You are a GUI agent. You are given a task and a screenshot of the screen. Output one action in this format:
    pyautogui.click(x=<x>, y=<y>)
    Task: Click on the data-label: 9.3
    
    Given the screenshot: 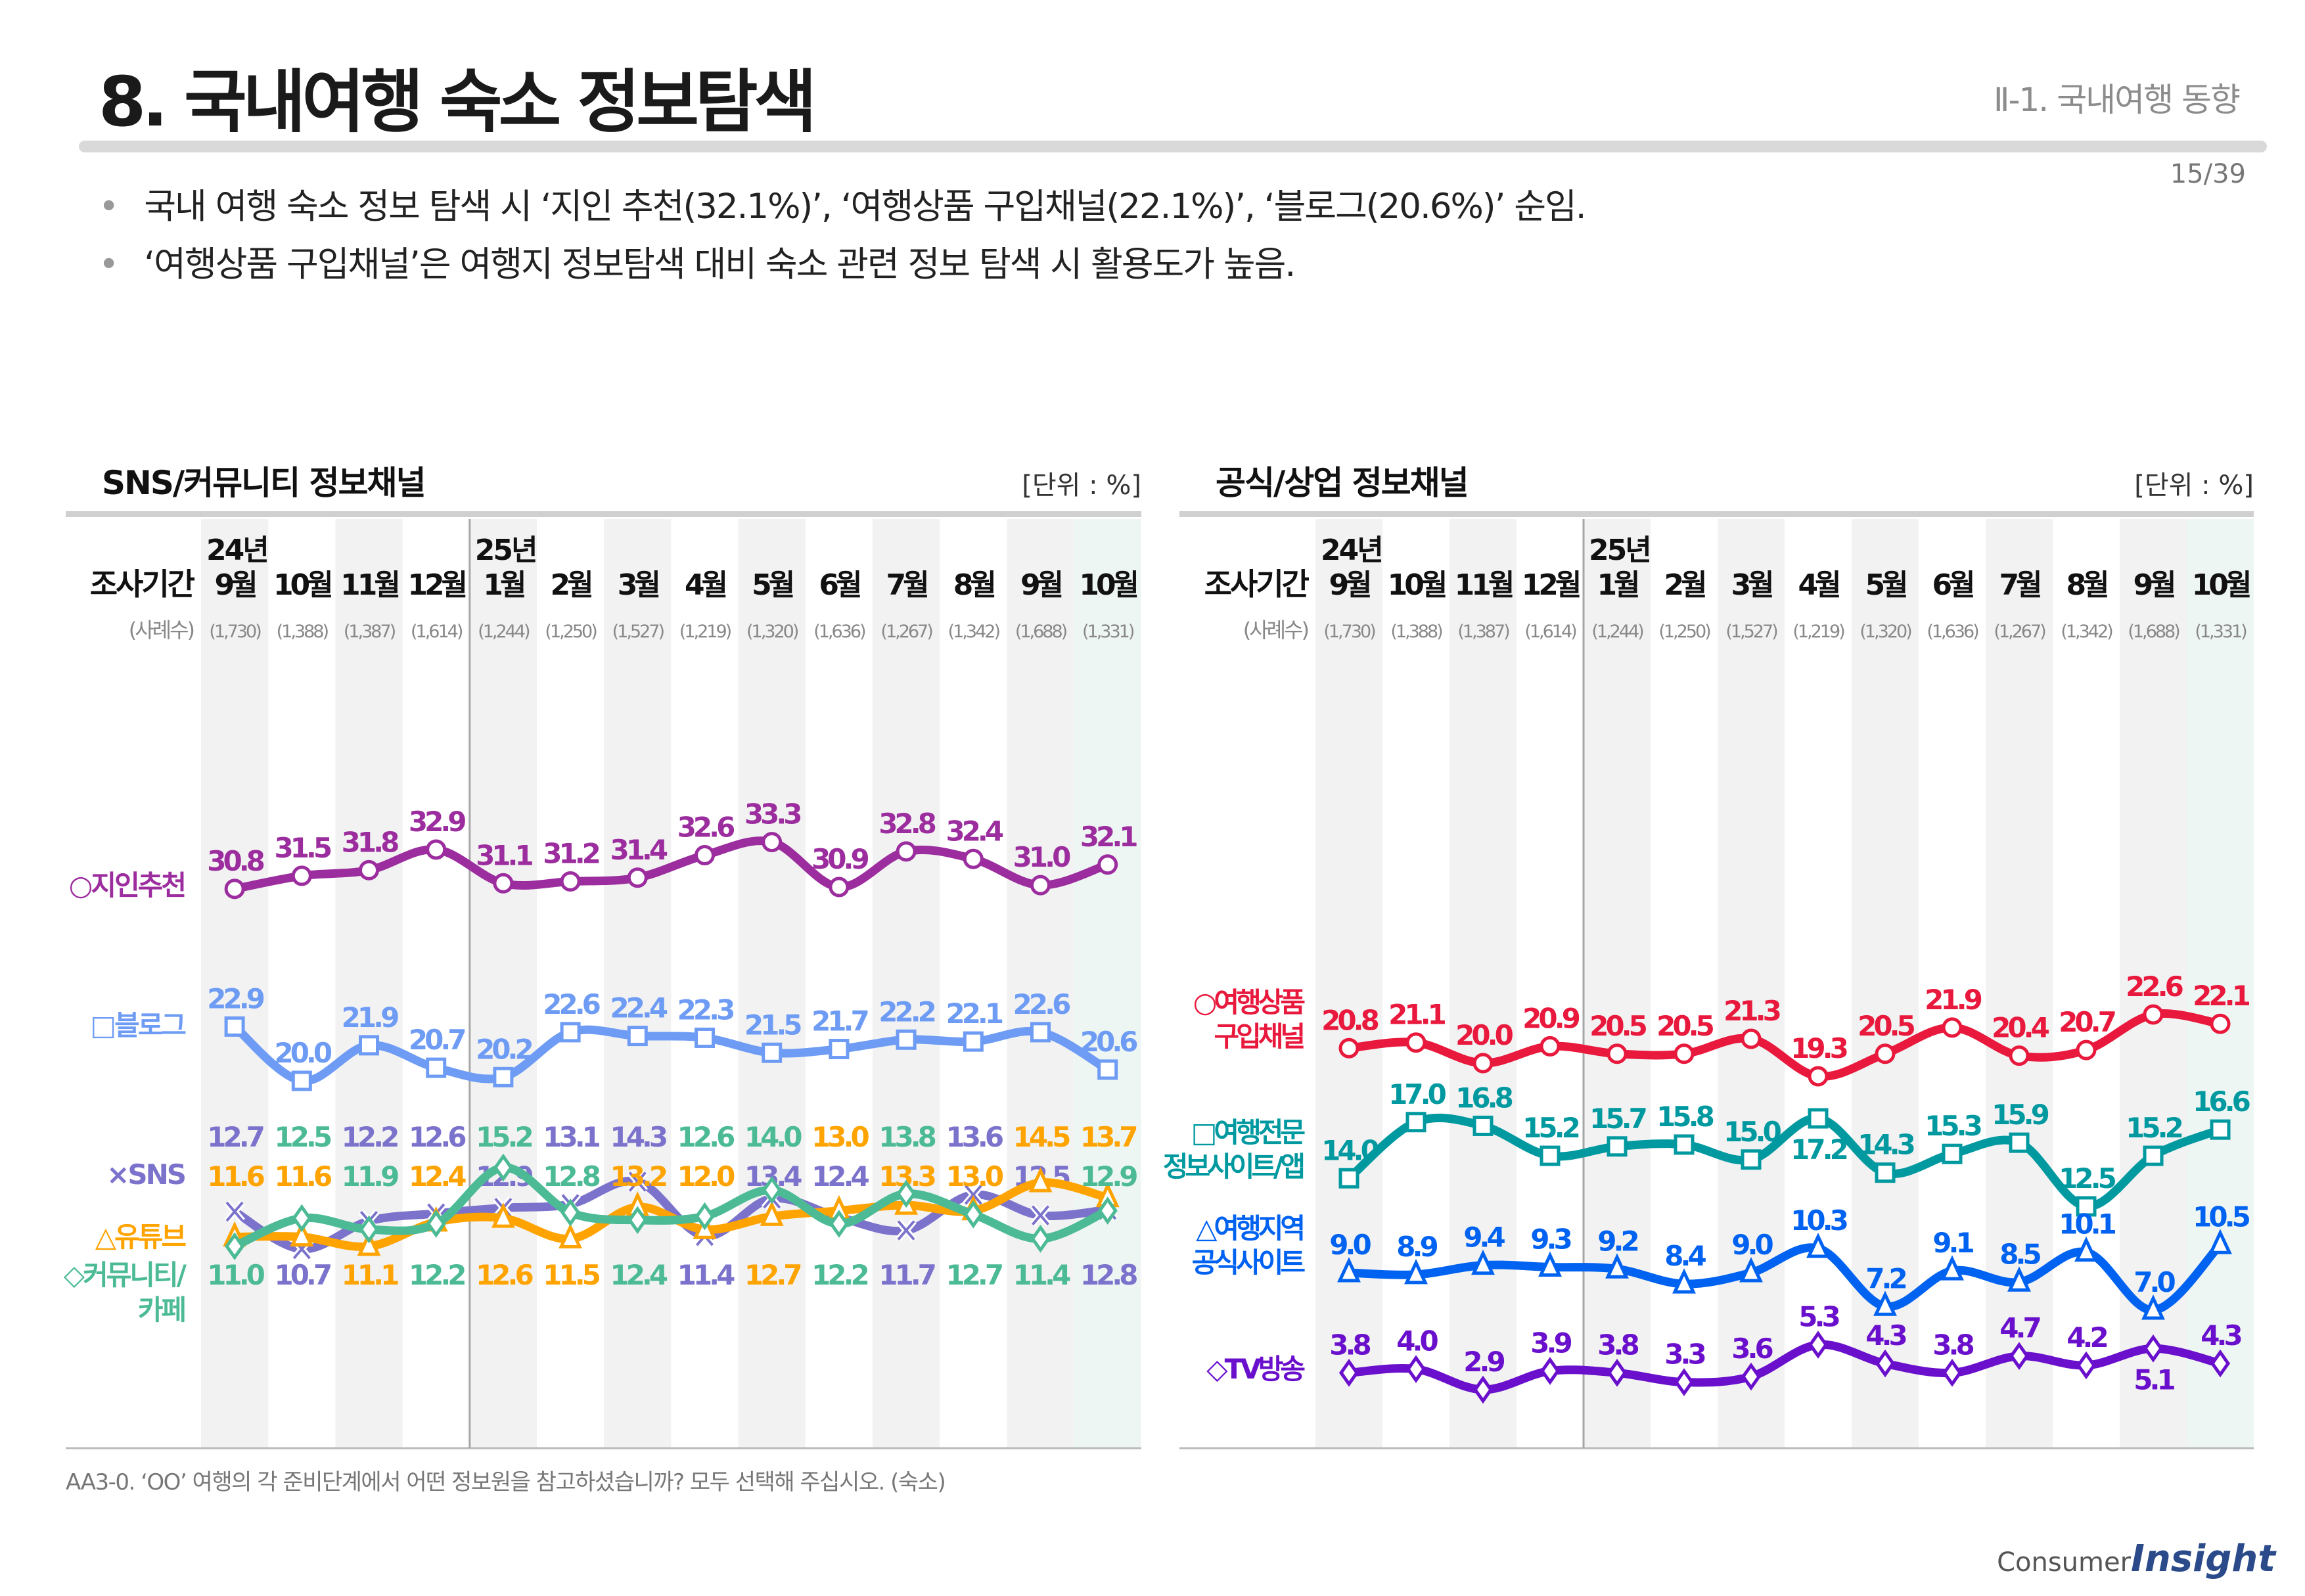 What is the action you would take?
    pyautogui.click(x=1550, y=1239)
    